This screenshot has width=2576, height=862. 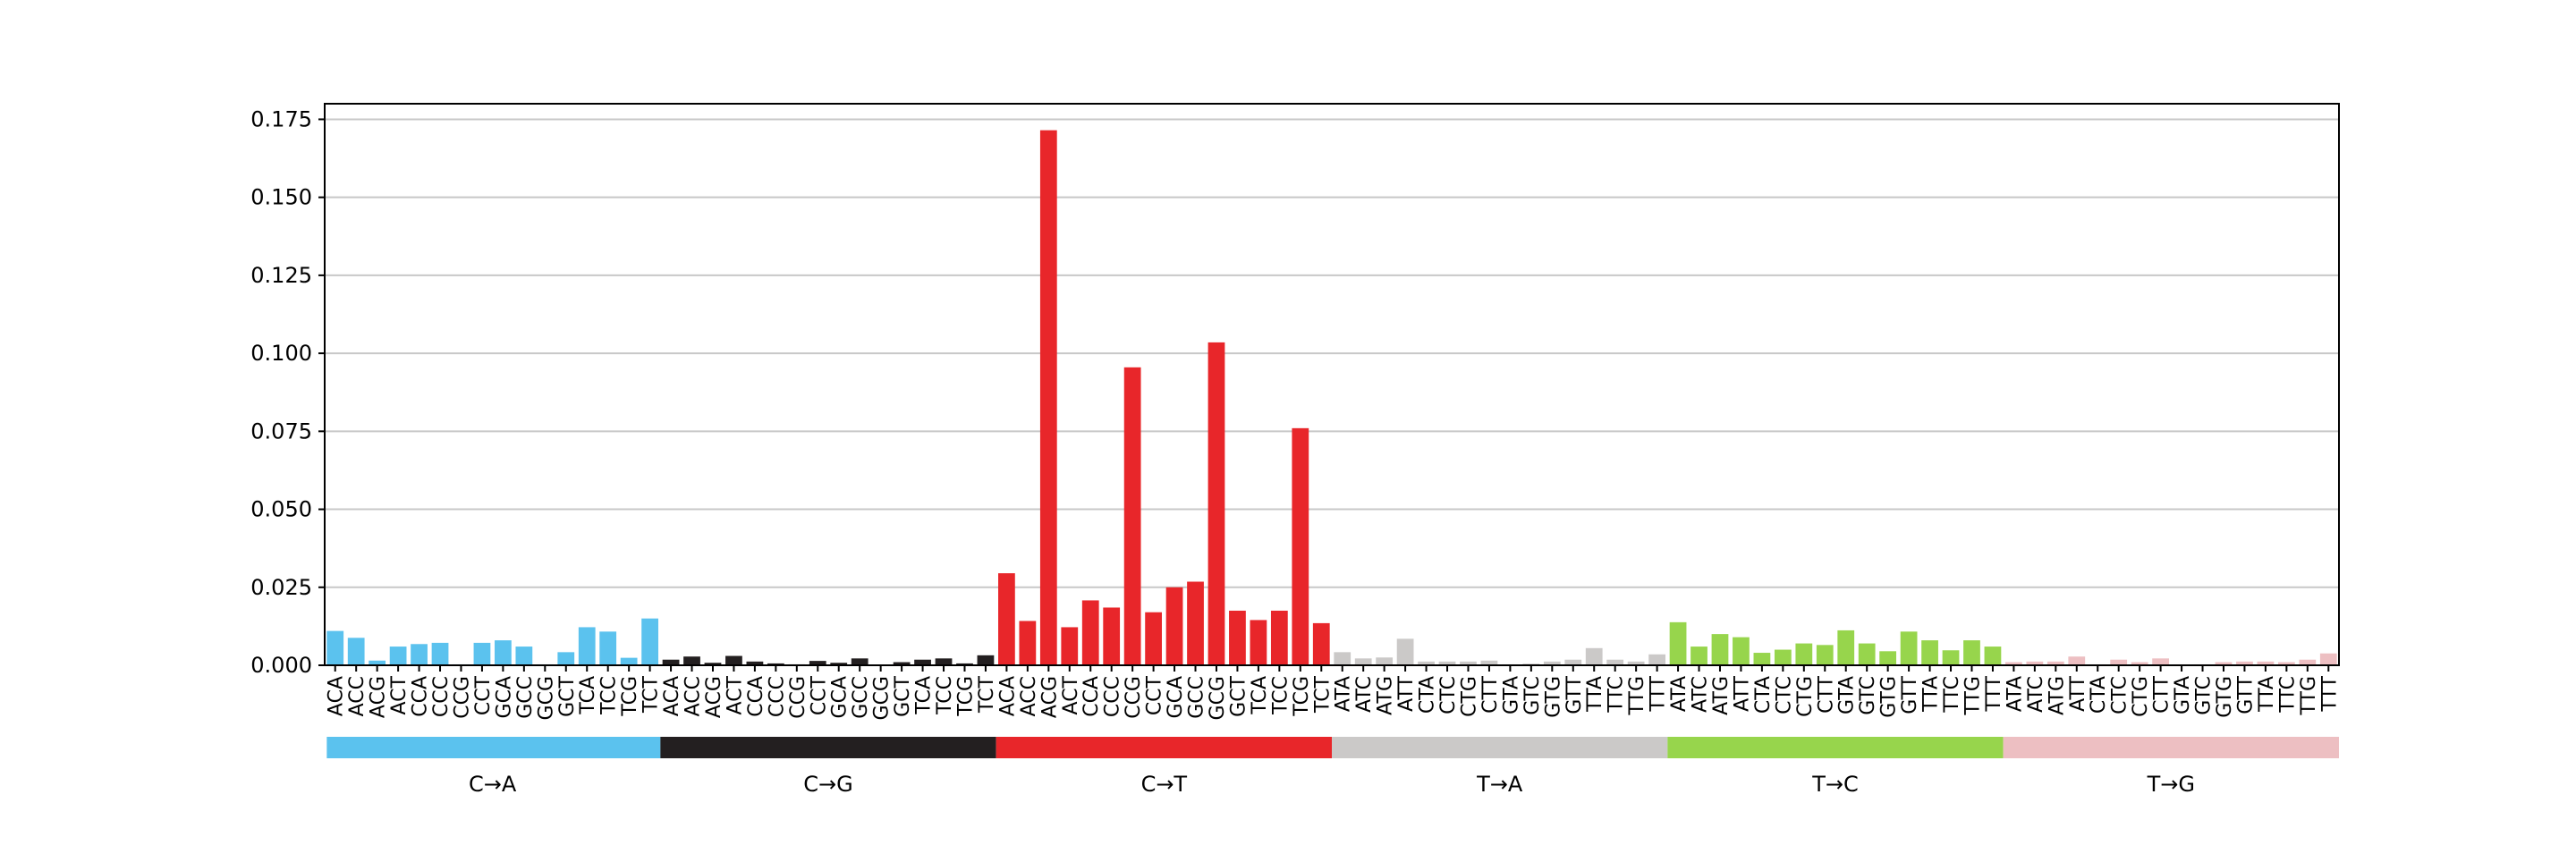 I want to click on bar-4-ctt, so click(x=1825, y=655).